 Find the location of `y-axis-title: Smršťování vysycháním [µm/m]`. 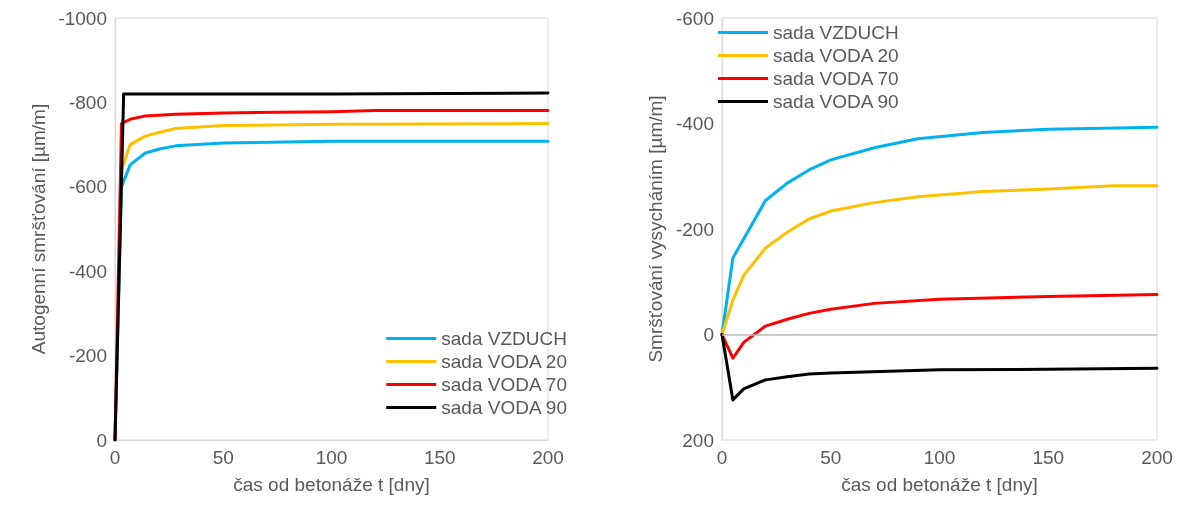

y-axis-title: Smršťování vysycháním [µm/m] is located at coordinates (656, 229).